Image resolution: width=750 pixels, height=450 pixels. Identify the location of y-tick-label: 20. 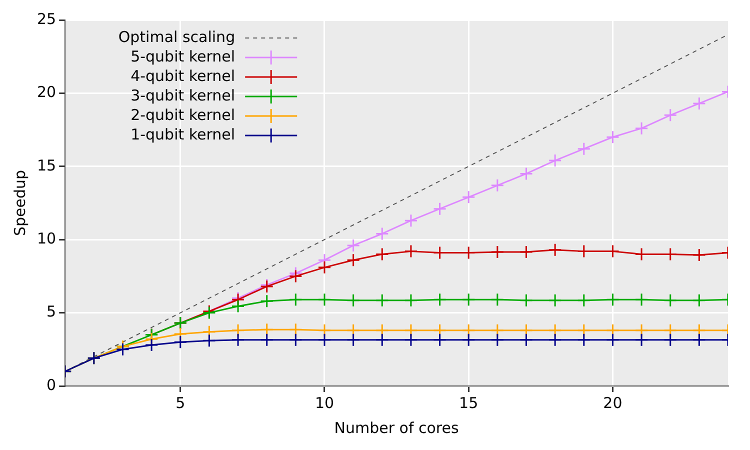
(46, 92).